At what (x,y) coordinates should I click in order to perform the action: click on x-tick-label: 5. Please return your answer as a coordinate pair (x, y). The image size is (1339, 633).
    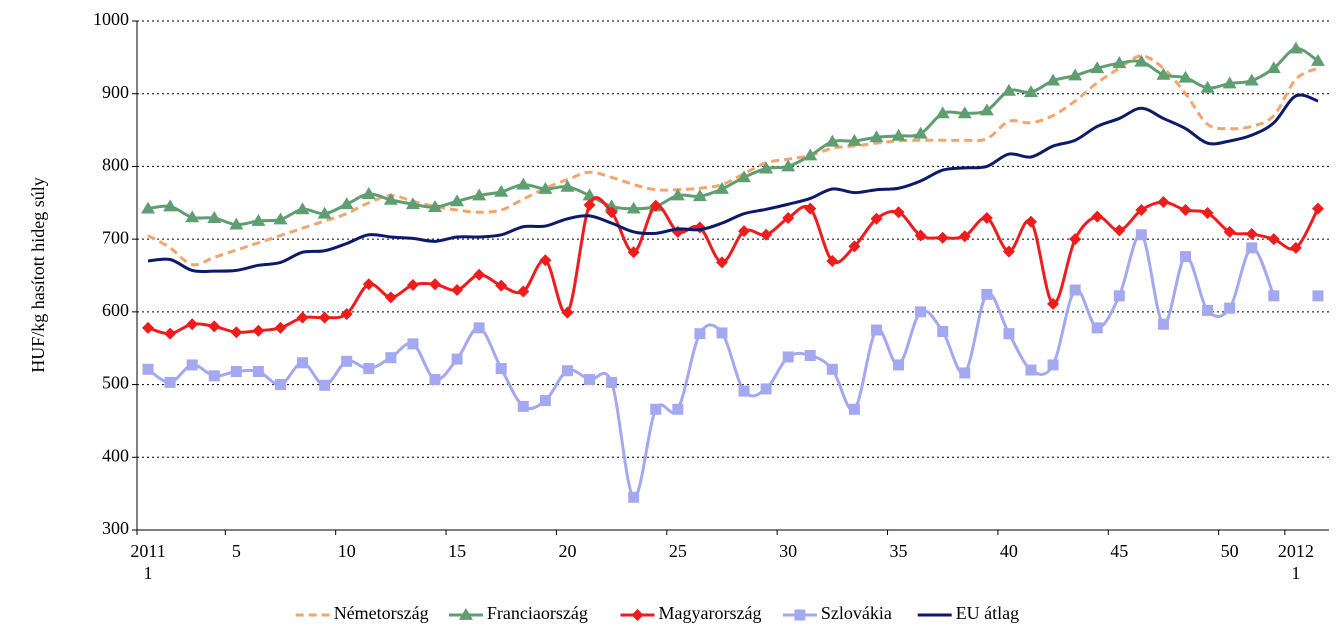
    Looking at the image, I should click on (236, 551).